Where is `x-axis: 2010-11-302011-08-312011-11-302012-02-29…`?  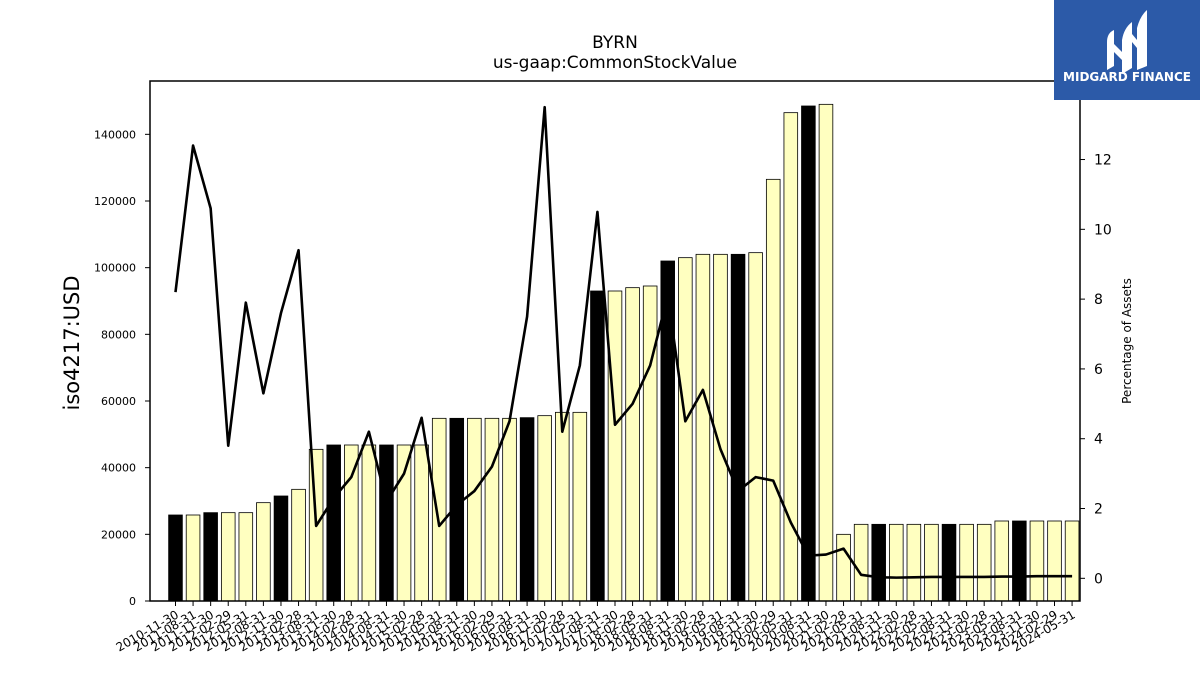
x-axis: 2010-11-302011-08-312011-11-302012-02-29… is located at coordinates (596, 627).